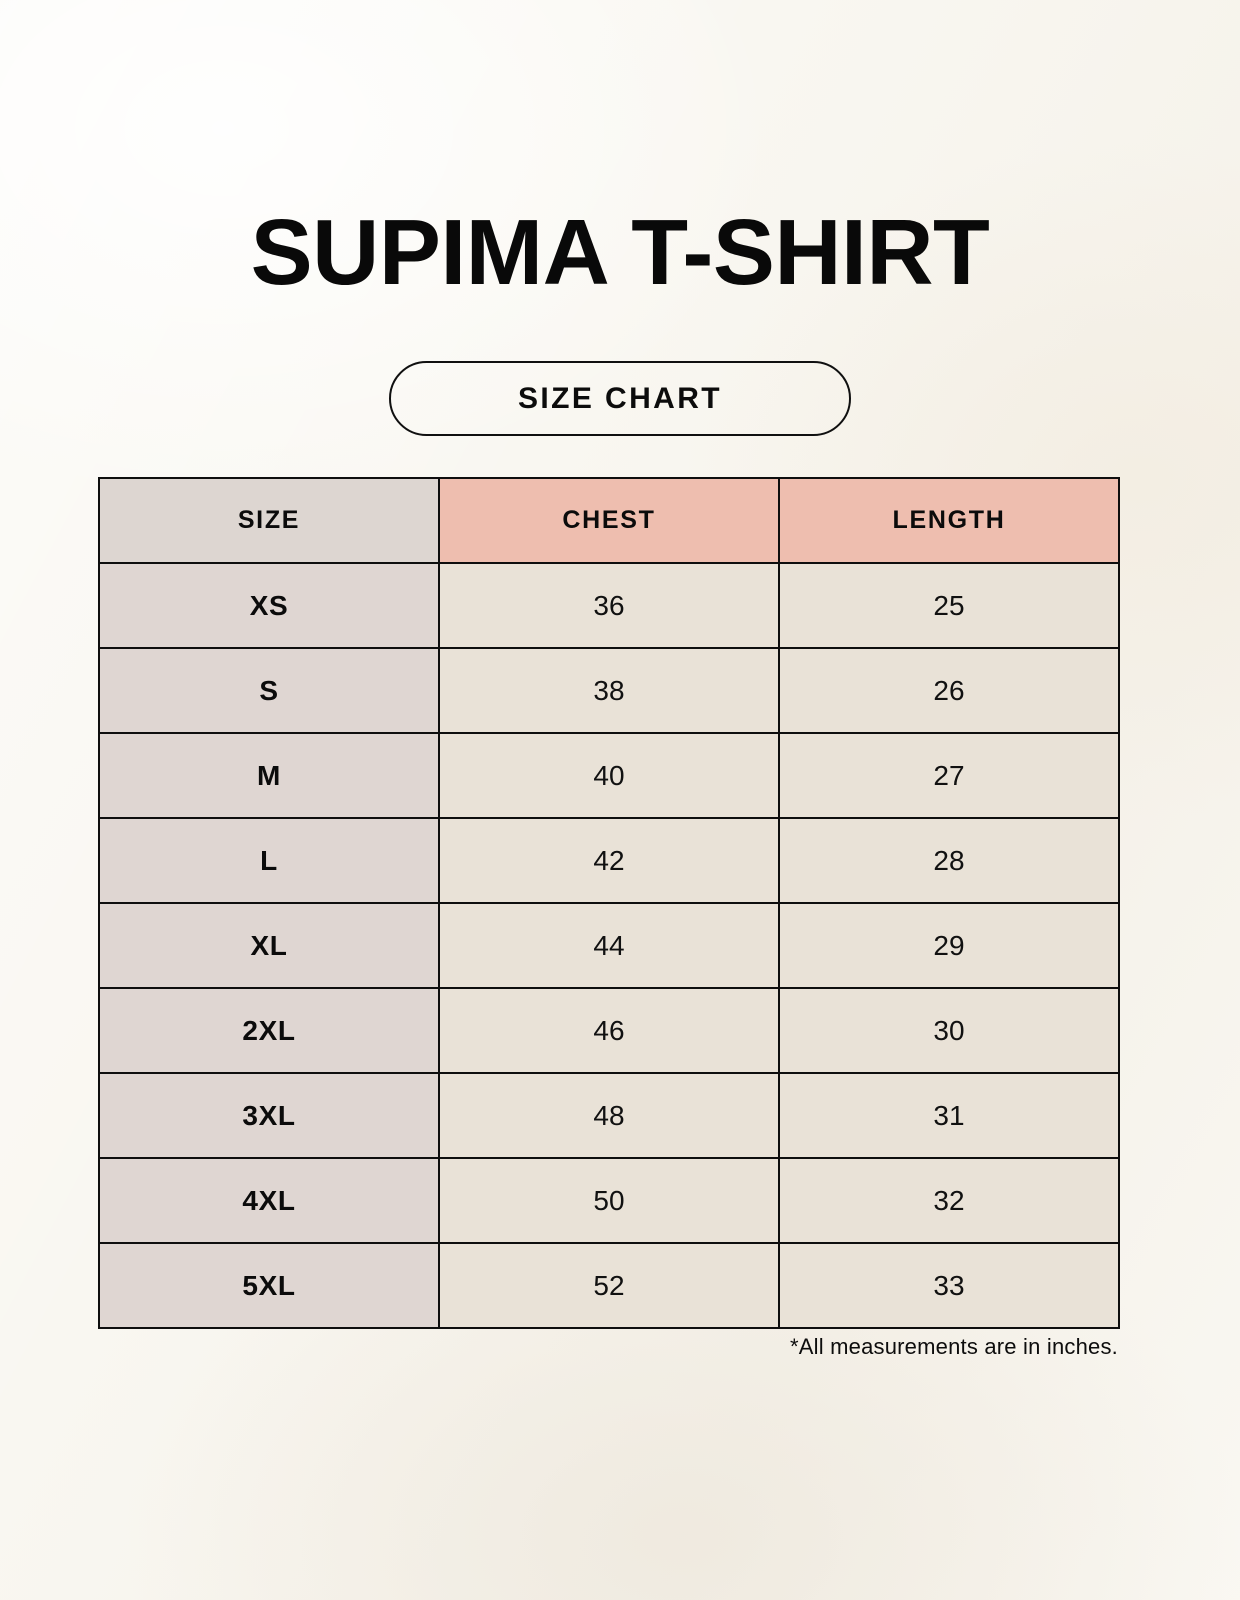  I want to click on cell-chest: 52, so click(609, 1285).